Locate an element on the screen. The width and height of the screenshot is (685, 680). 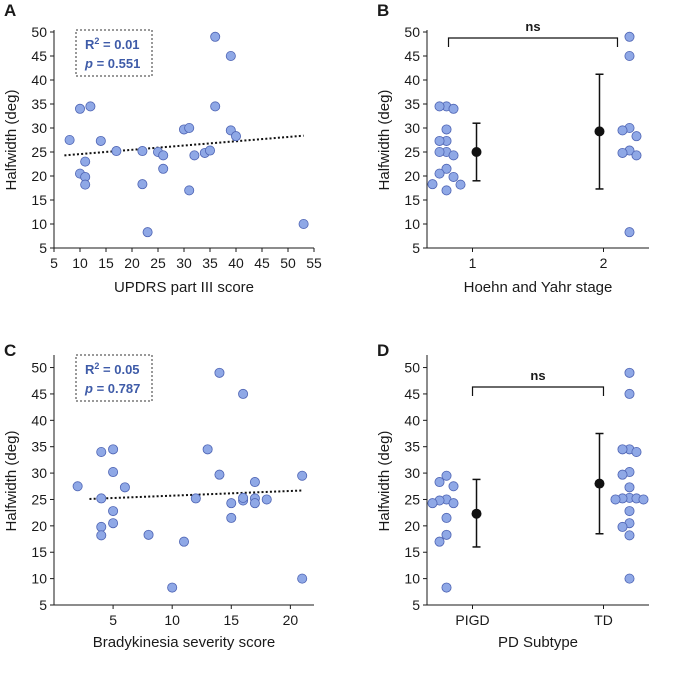
x-tick-label: 55 is located at coordinates (314, 263).